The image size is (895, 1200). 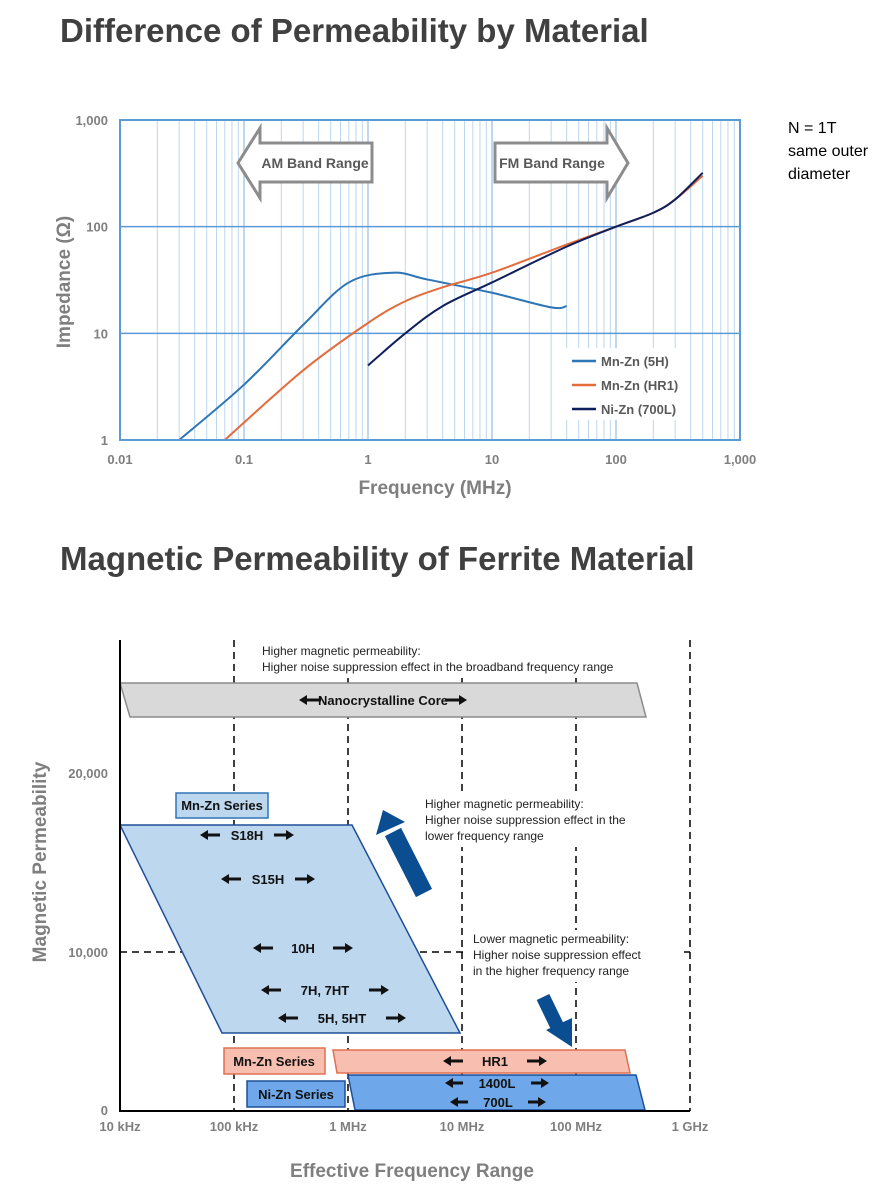 What do you see at coordinates (525, 820) in the screenshot?
I see `low-note-2: Higher noise suppression effect in the` at bounding box center [525, 820].